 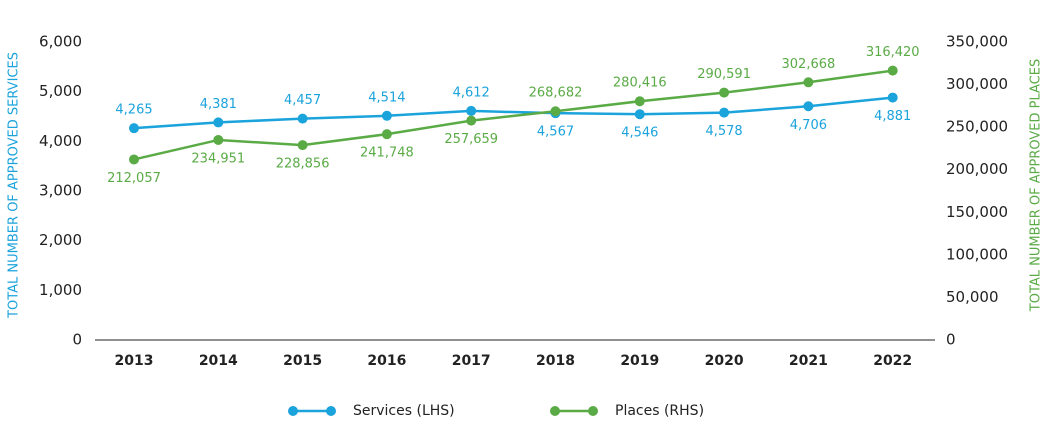 I want to click on data-label: 290,591, so click(x=724, y=74).